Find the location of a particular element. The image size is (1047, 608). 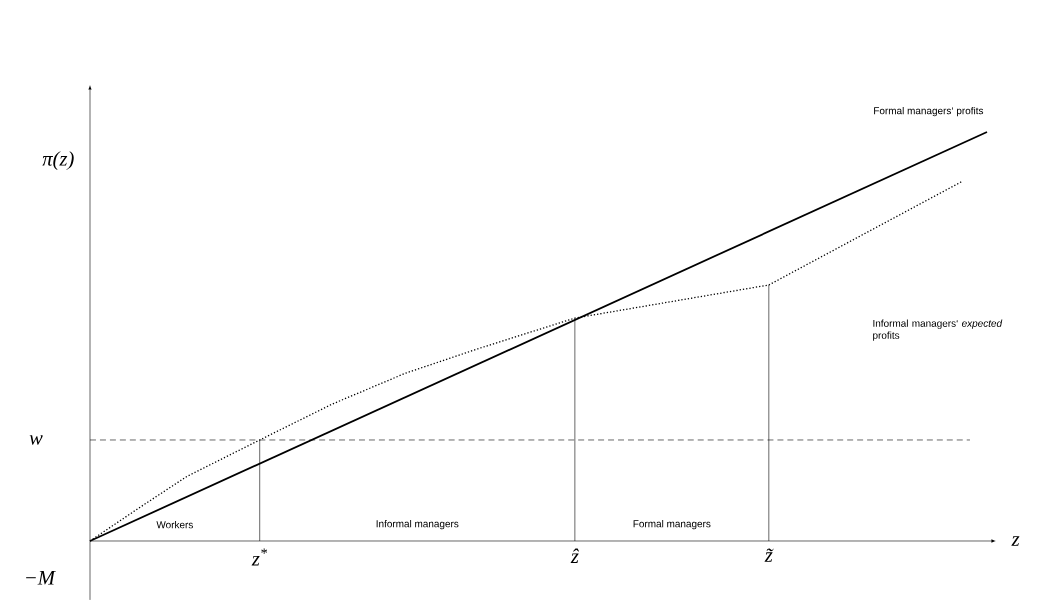

x-axis-title: z is located at coordinates (1015, 541).